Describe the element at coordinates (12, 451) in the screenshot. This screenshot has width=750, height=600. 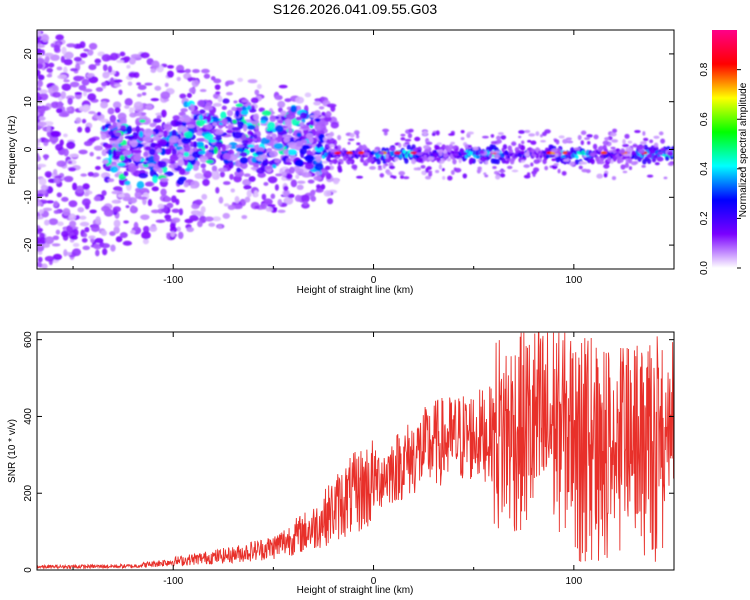
I see `snr-y-label: SNR (10 * v/v)` at that location.